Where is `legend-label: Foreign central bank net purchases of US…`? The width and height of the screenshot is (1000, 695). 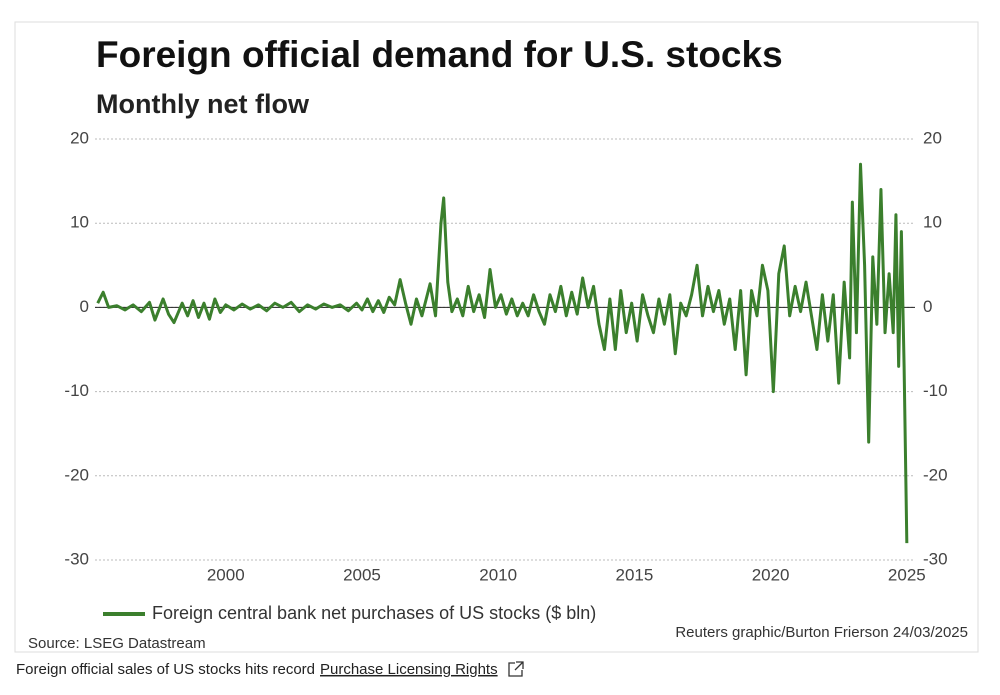
legend-label: Foreign central bank net purchases of US… is located at coordinates (374, 613).